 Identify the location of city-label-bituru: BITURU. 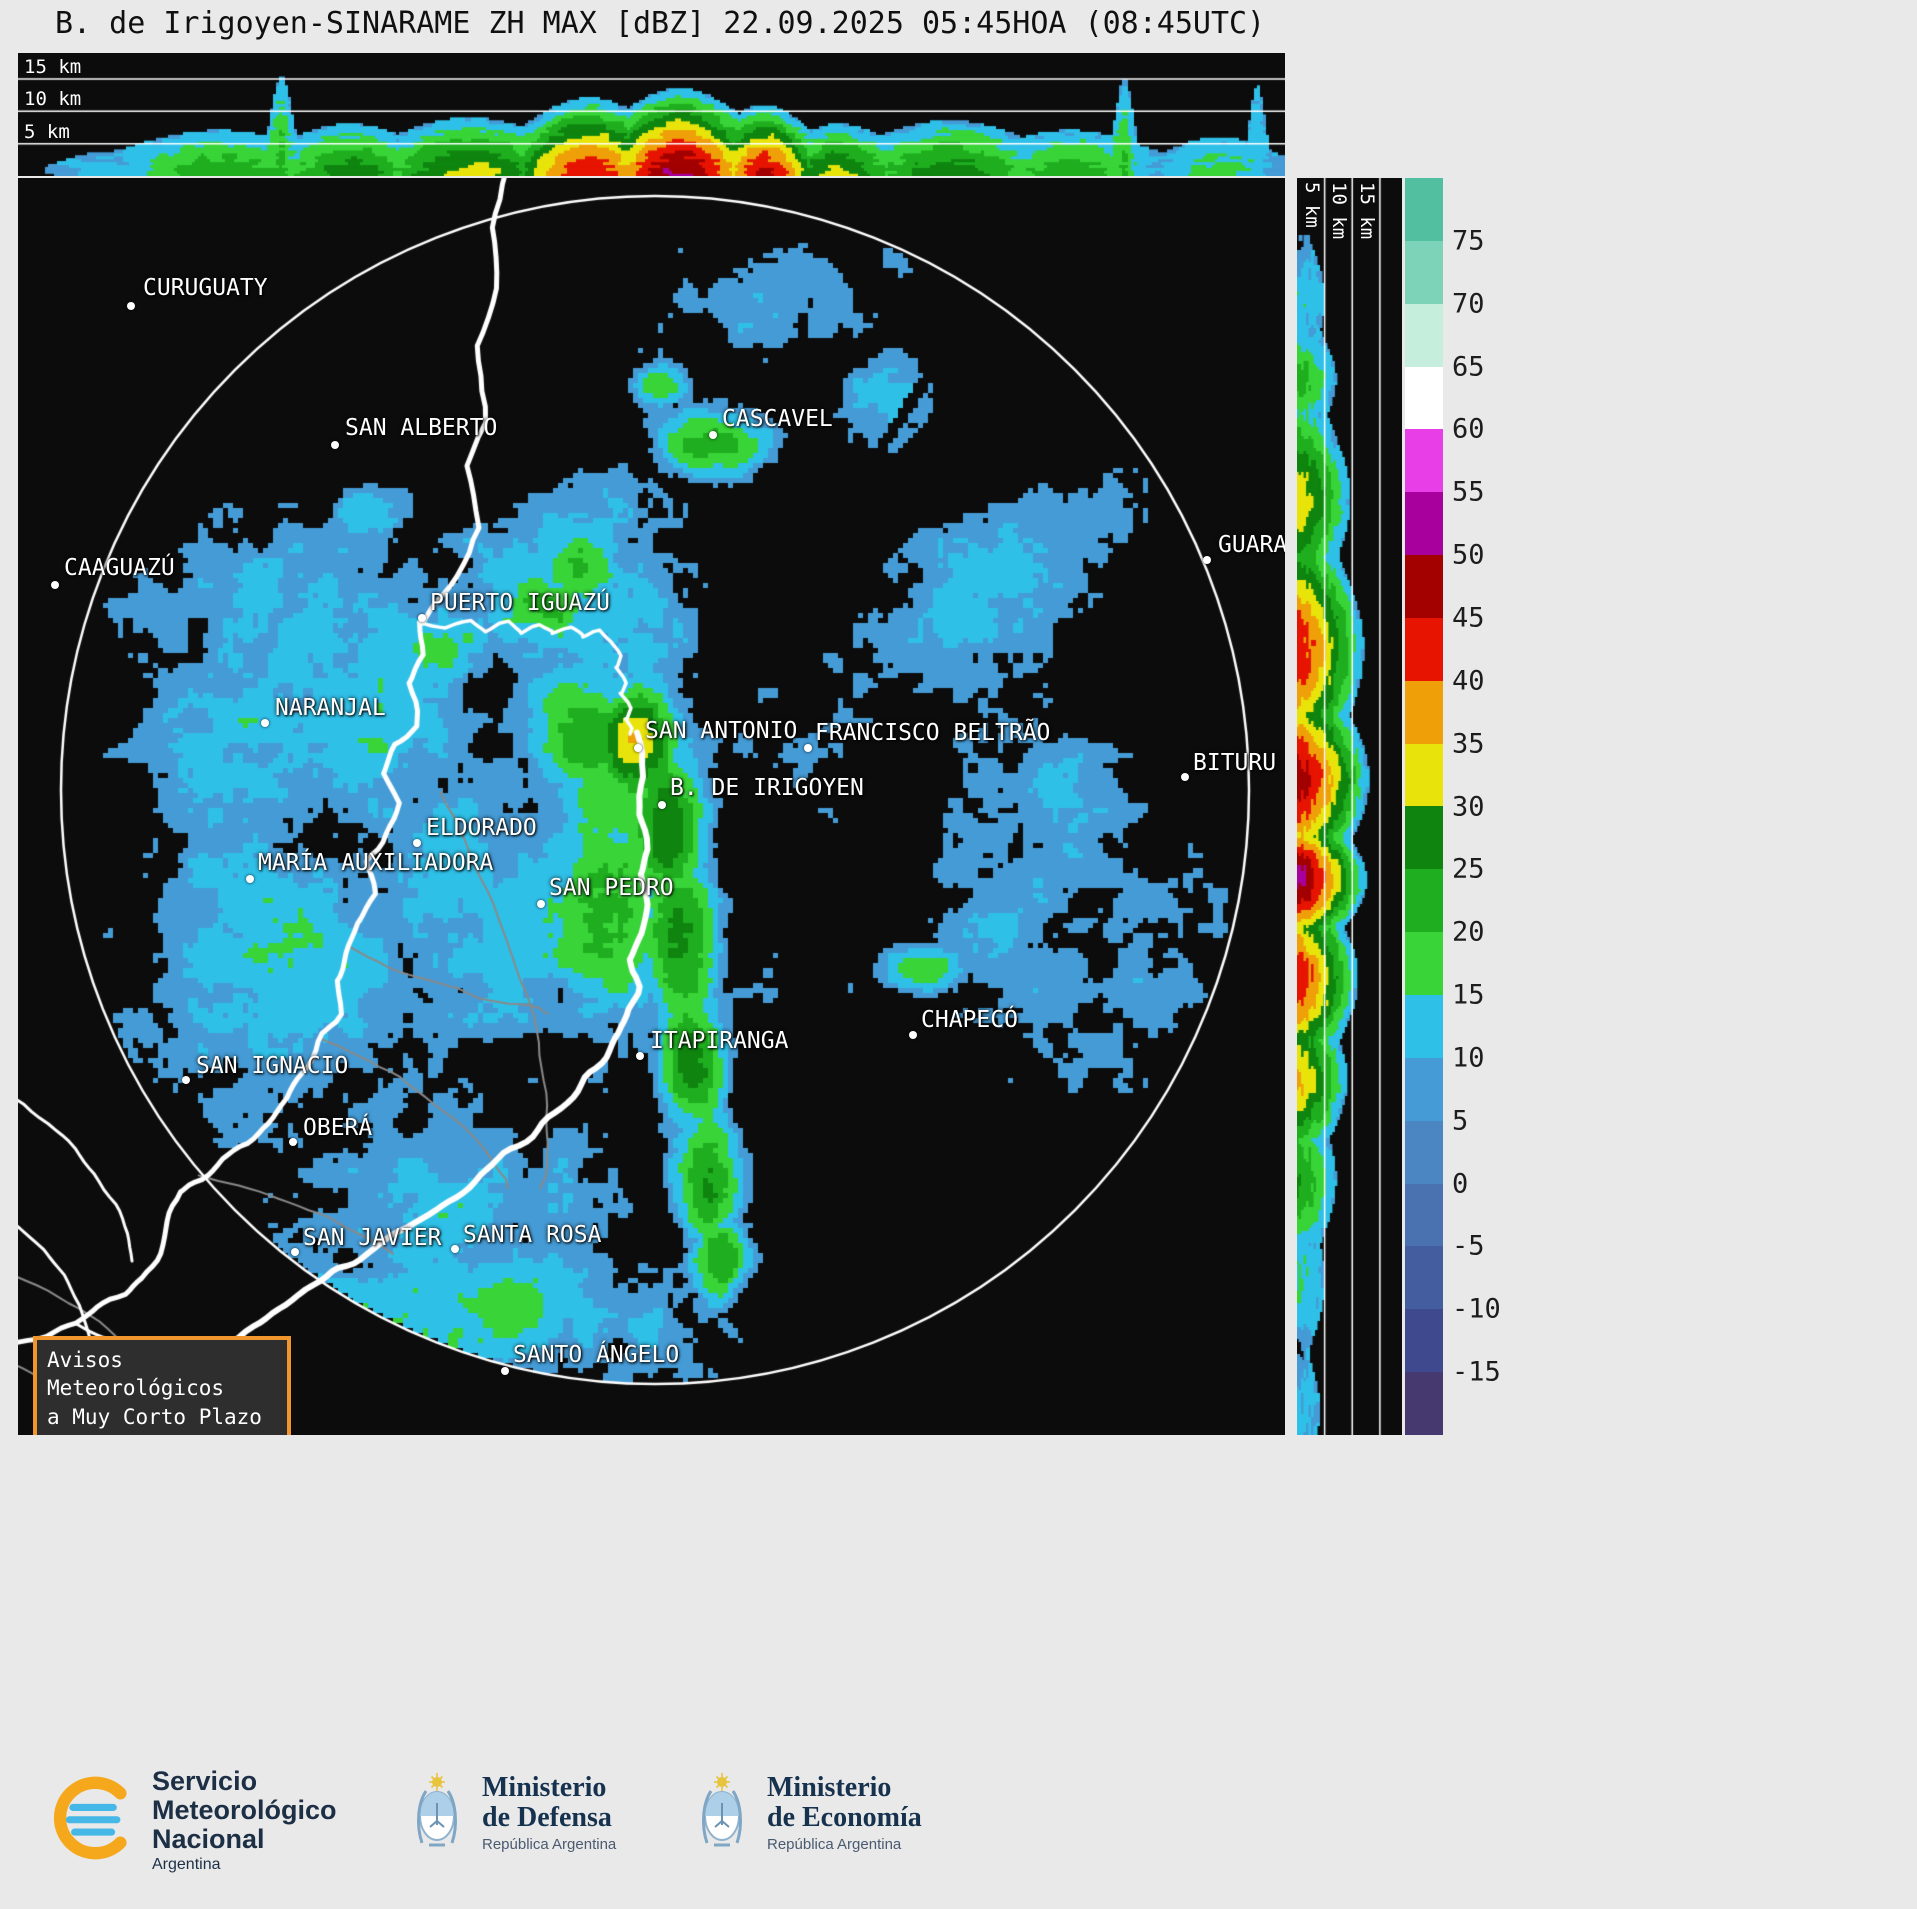
(1235, 763).